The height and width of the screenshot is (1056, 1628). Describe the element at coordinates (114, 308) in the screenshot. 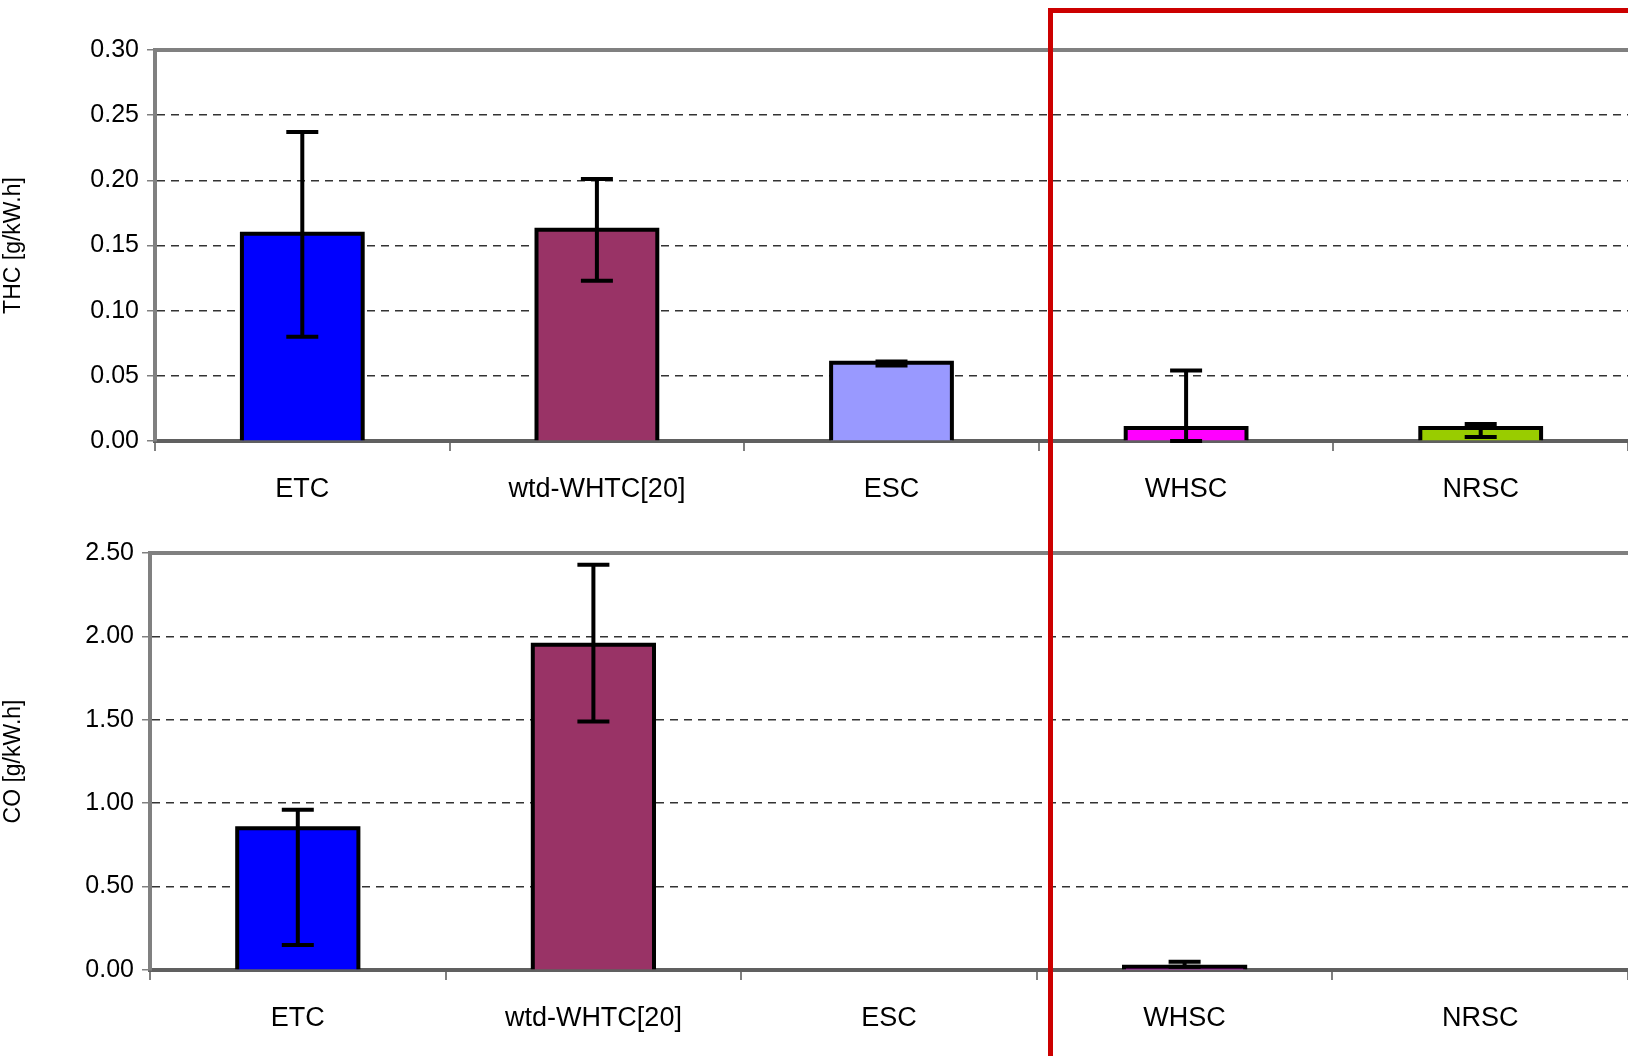

I see `y-tick-label: 0.10` at that location.